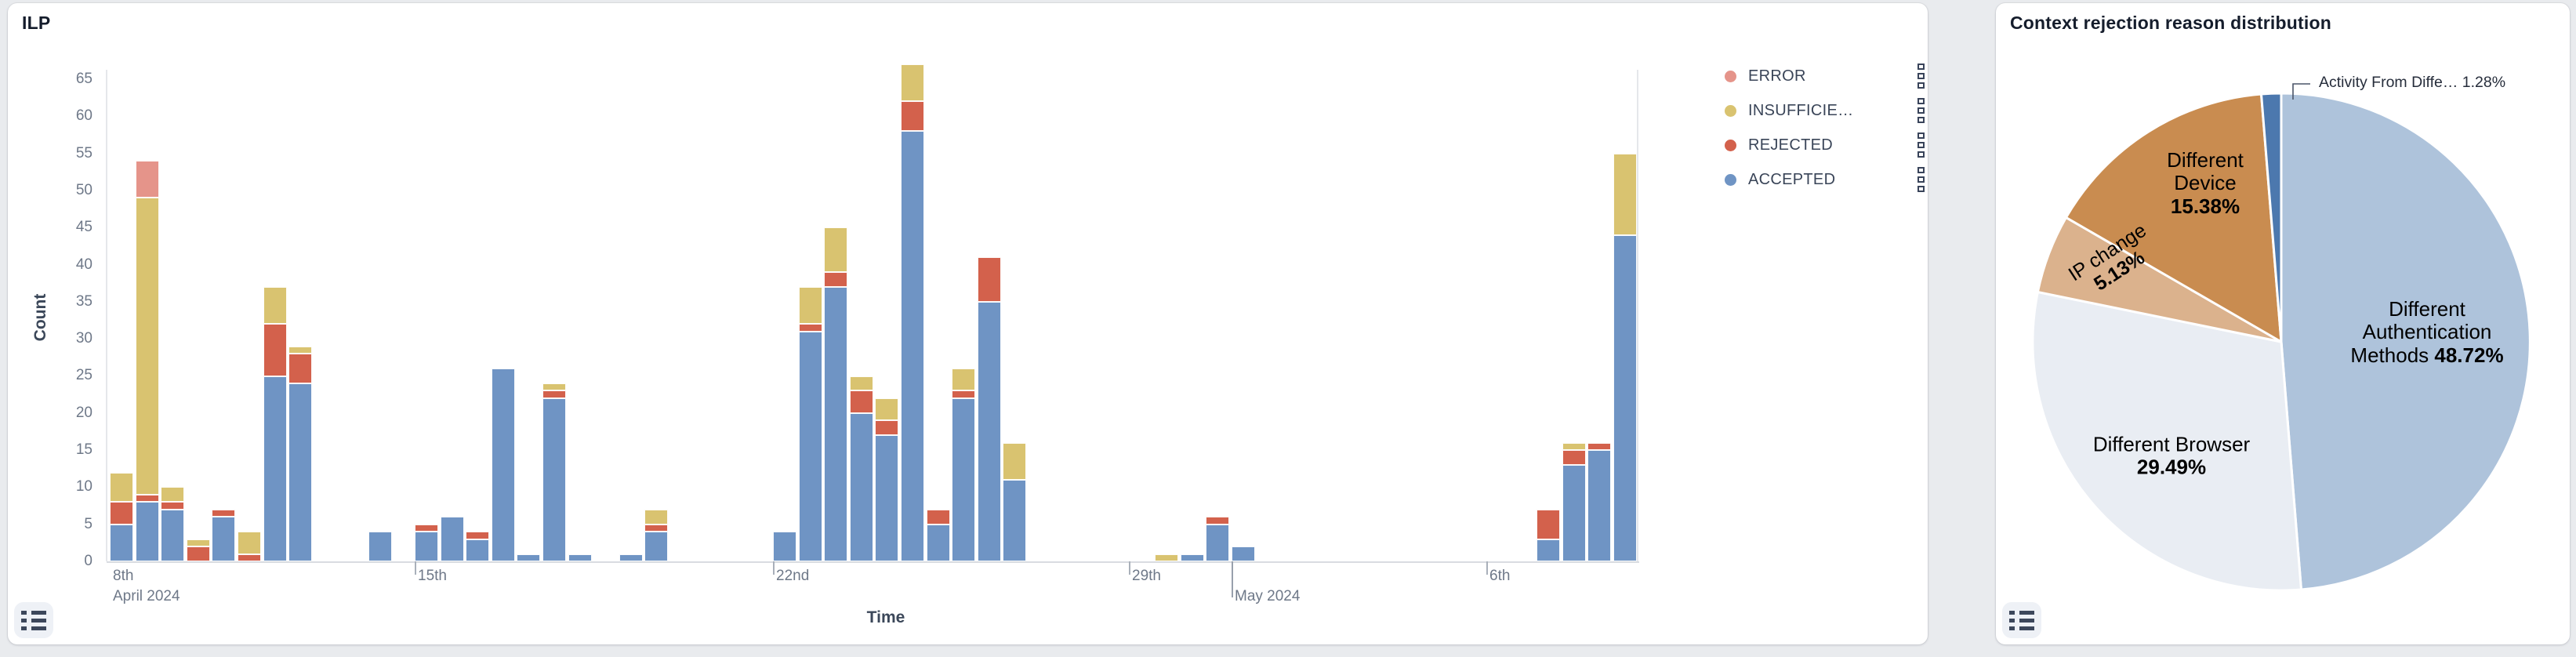 The width and height of the screenshot is (2576, 657). What do you see at coordinates (40, 317) in the screenshot?
I see `y-axis-title: Count` at bounding box center [40, 317].